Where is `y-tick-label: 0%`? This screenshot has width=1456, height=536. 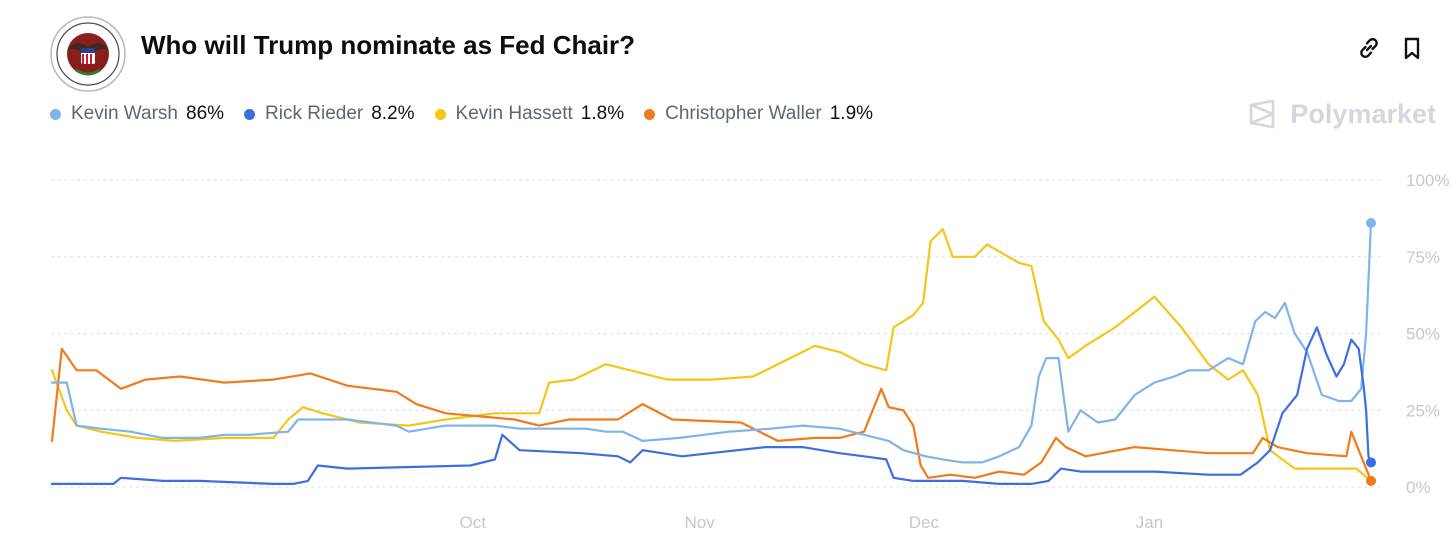
y-tick-label: 0% is located at coordinates (1418, 487).